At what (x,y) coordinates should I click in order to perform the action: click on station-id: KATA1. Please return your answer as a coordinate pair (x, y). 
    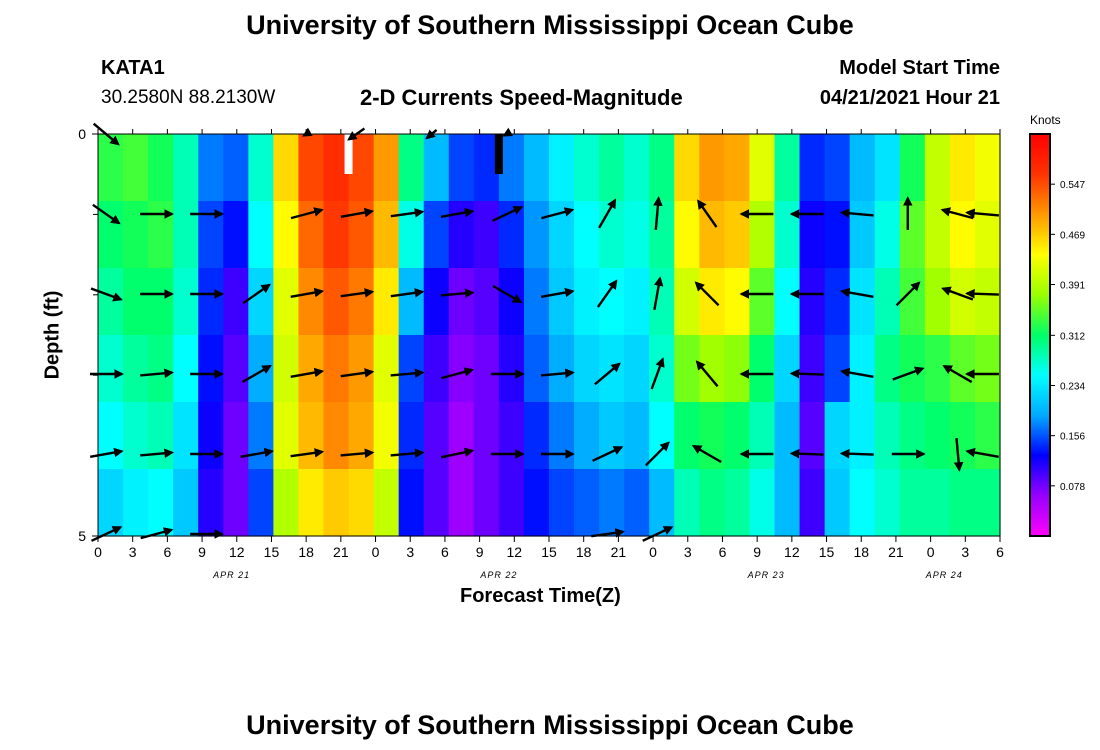
    Looking at the image, I should click on (133, 68).